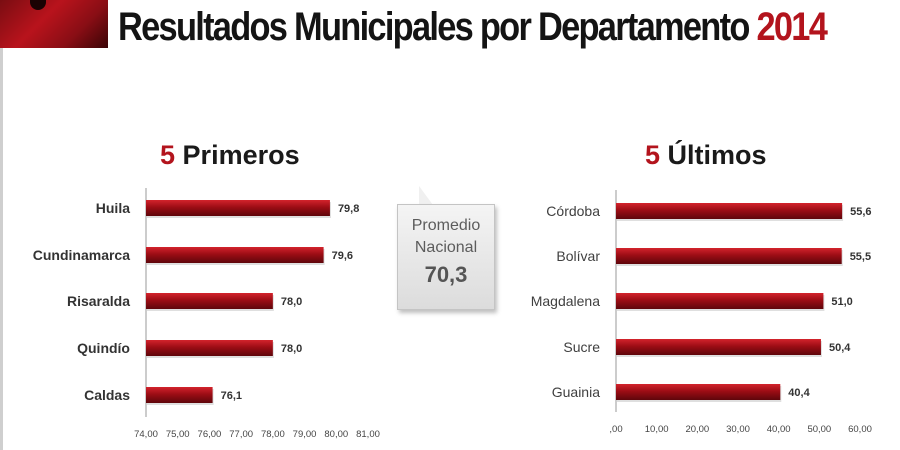 Image resolution: width=900 pixels, height=450 pixels. Describe the element at coordinates (565, 301) in the screenshot. I see `category-label: Magdalena` at that location.